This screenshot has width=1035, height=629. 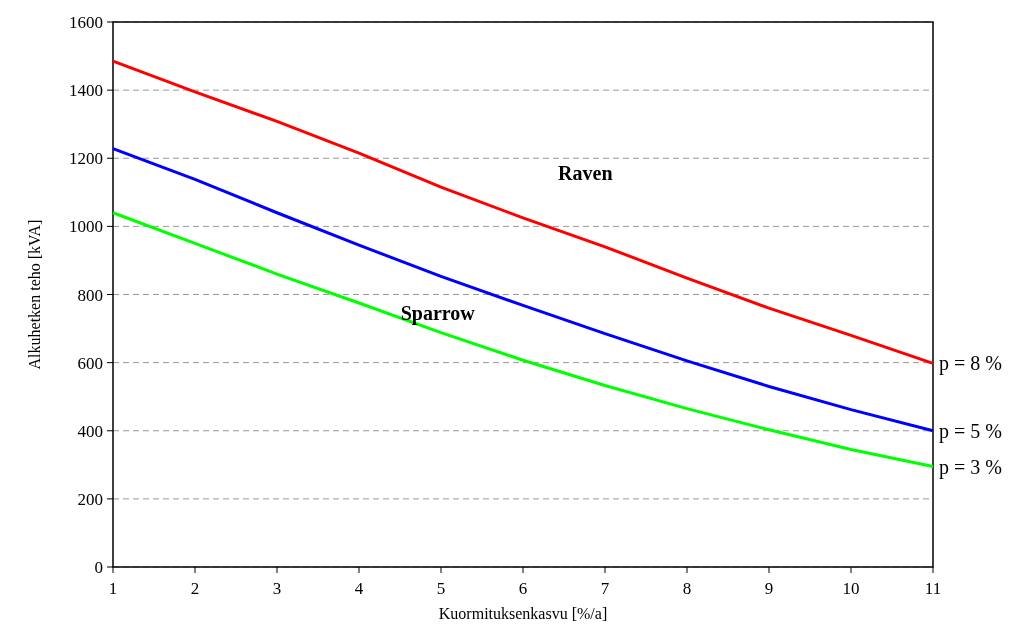 What do you see at coordinates (359, 588) in the screenshot?
I see `x-tick-label: 4` at bounding box center [359, 588].